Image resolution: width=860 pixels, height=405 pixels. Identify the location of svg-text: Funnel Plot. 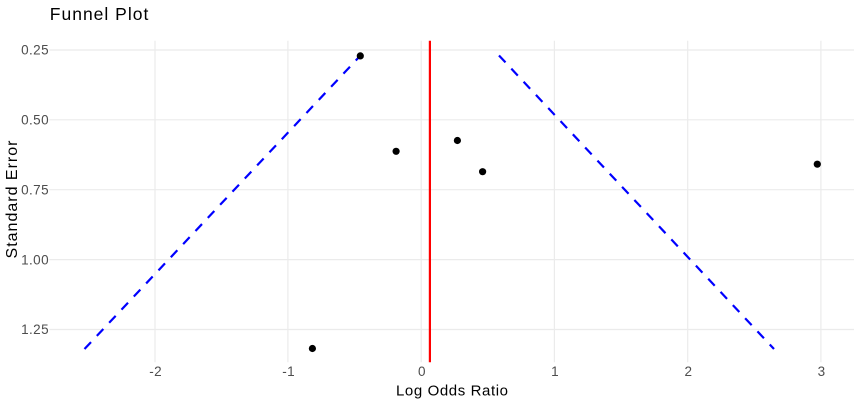
(100, 14).